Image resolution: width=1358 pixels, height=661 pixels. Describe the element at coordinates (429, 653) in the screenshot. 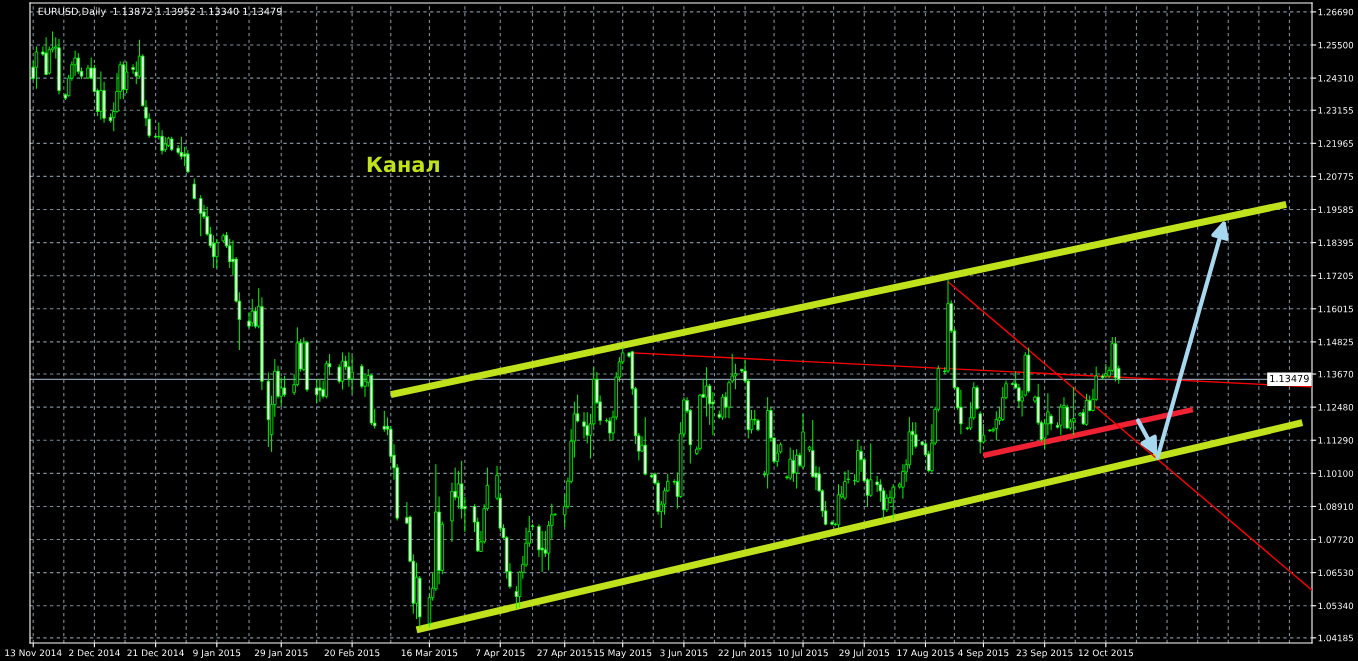

I see `x-tick-label: 16 Mar 2015` at that location.